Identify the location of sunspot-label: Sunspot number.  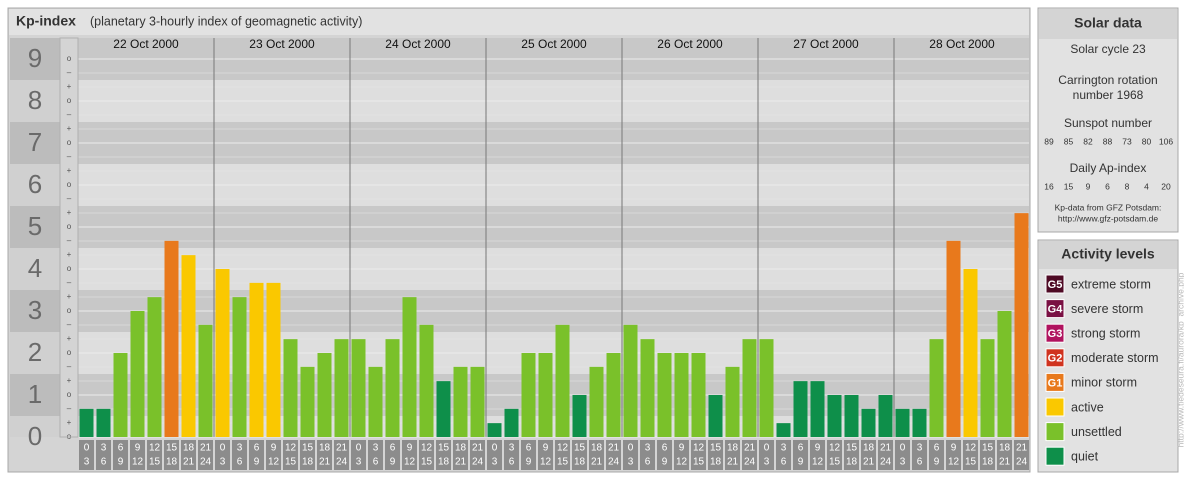
(1108, 123).